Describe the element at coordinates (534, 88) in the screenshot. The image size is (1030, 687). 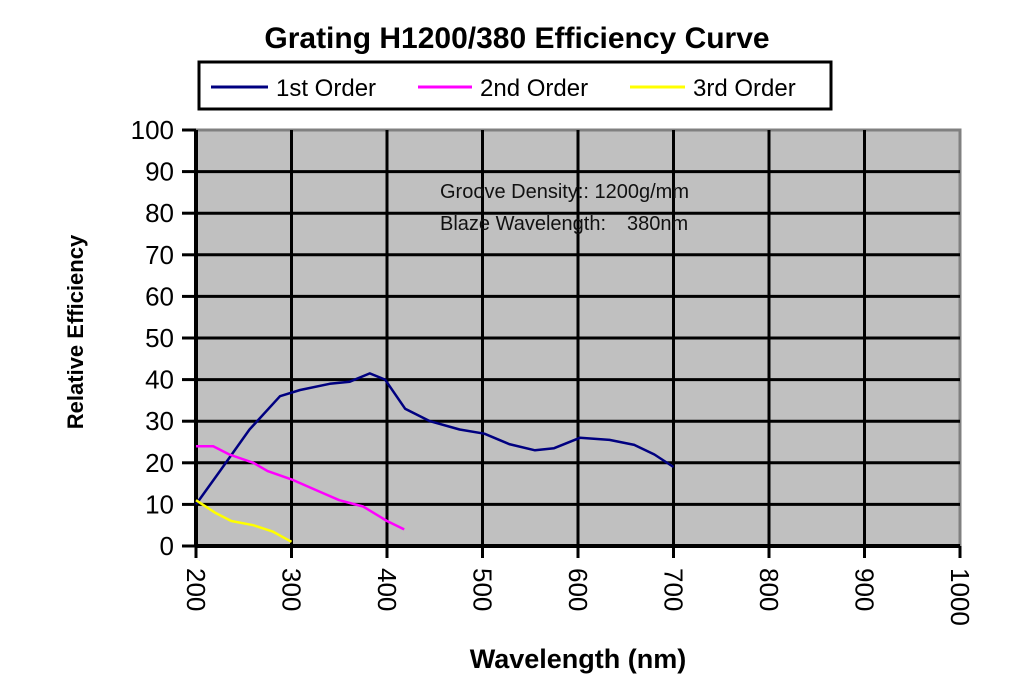
I see `legend-label-2nd-order: 2nd Order` at that location.